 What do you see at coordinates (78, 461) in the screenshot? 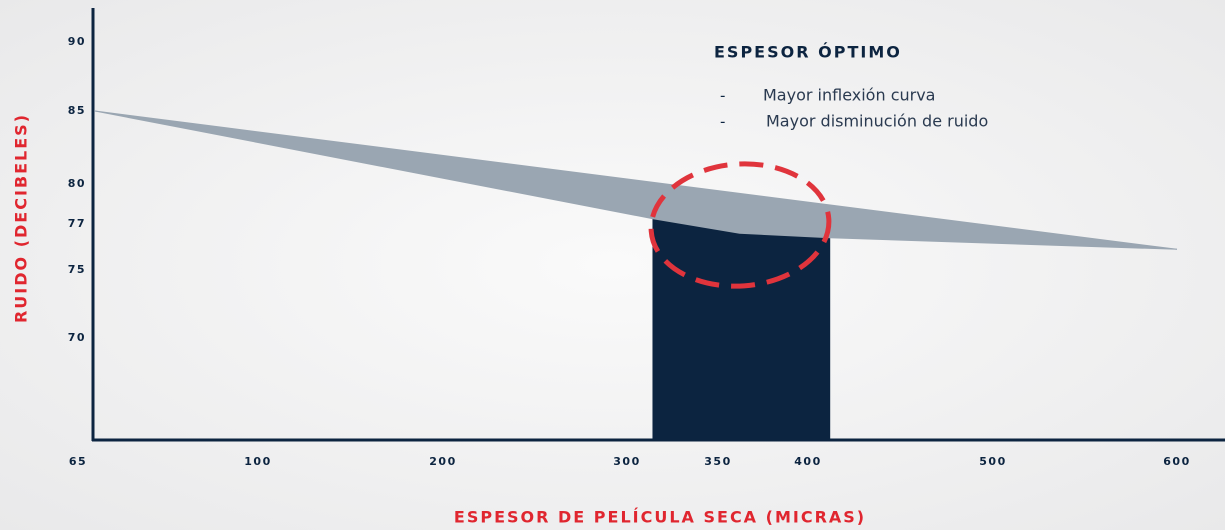
I see `x-tick-label: 65` at bounding box center [78, 461].